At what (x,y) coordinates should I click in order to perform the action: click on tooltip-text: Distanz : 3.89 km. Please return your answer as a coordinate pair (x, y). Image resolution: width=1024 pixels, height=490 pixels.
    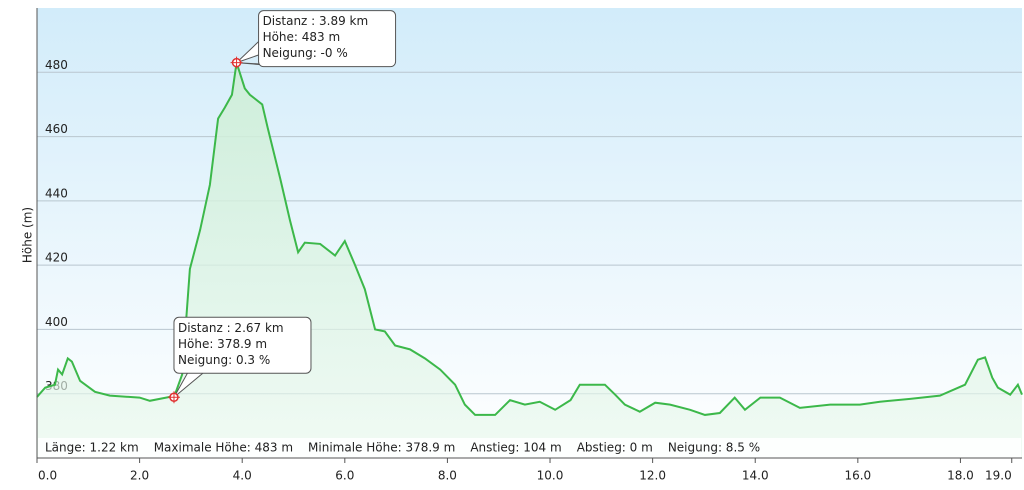
    Looking at the image, I should click on (316, 21).